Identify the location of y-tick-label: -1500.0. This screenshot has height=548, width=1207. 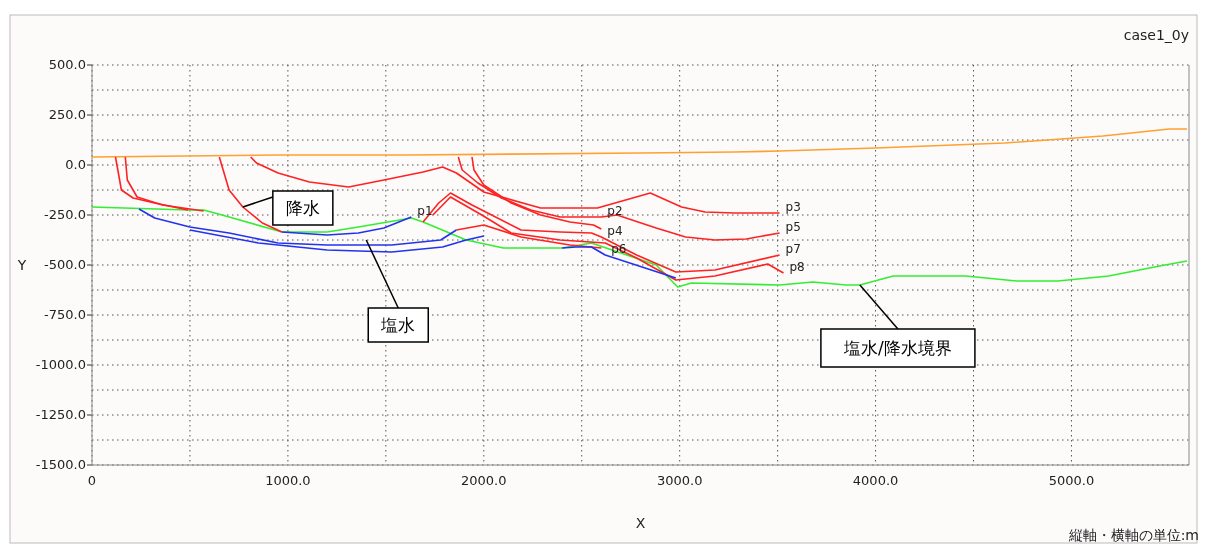
(60, 464).